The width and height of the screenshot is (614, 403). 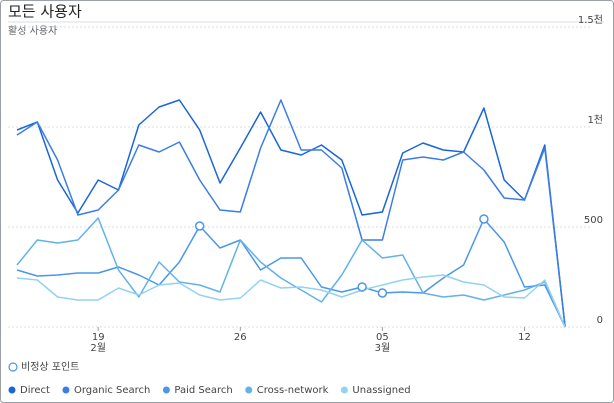 I want to click on anomaly-legend-icon, so click(x=13, y=367).